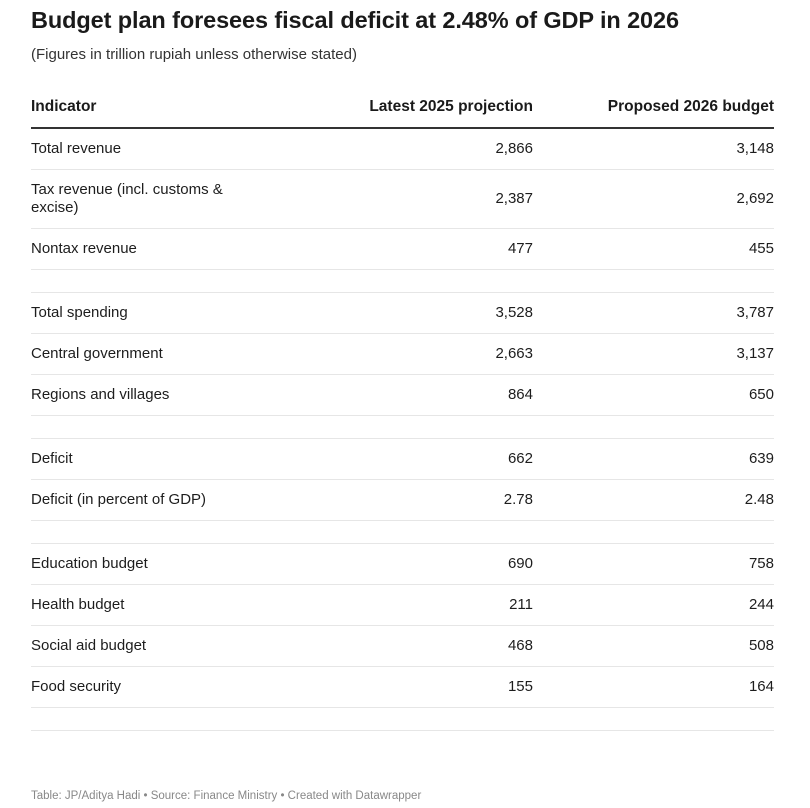  I want to click on value-2025: 2.78, so click(412, 500).